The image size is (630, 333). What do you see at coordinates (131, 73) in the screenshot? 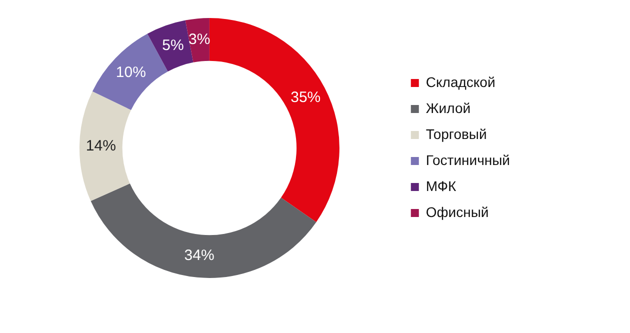
I see `data-label: 10%` at bounding box center [131, 73].